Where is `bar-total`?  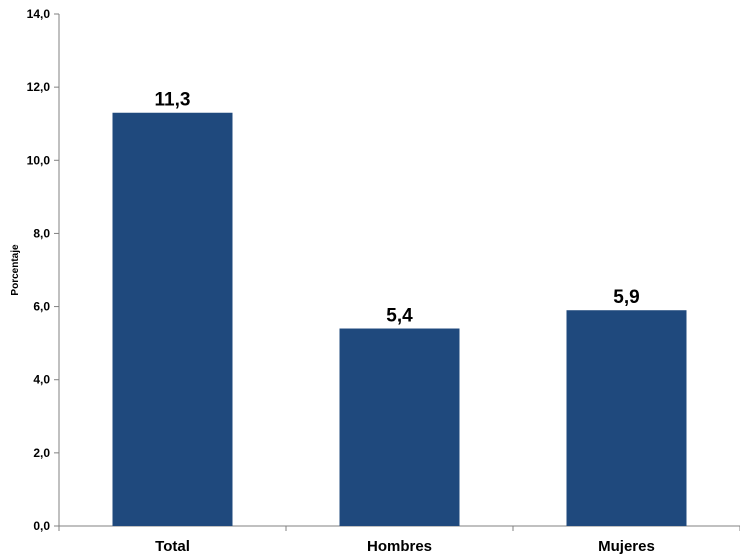
bar-total is located at coordinates (172, 319).